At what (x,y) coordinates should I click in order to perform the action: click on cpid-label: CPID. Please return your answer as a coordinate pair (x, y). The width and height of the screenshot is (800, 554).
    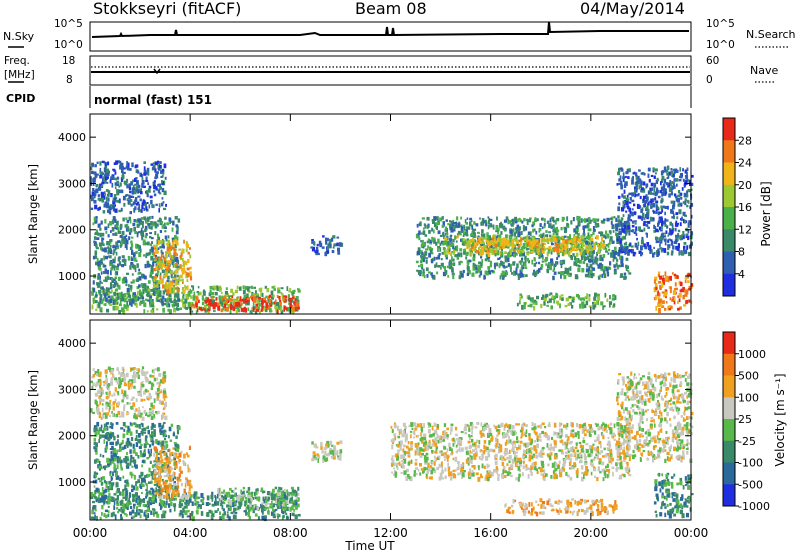
    Looking at the image, I should click on (20, 98).